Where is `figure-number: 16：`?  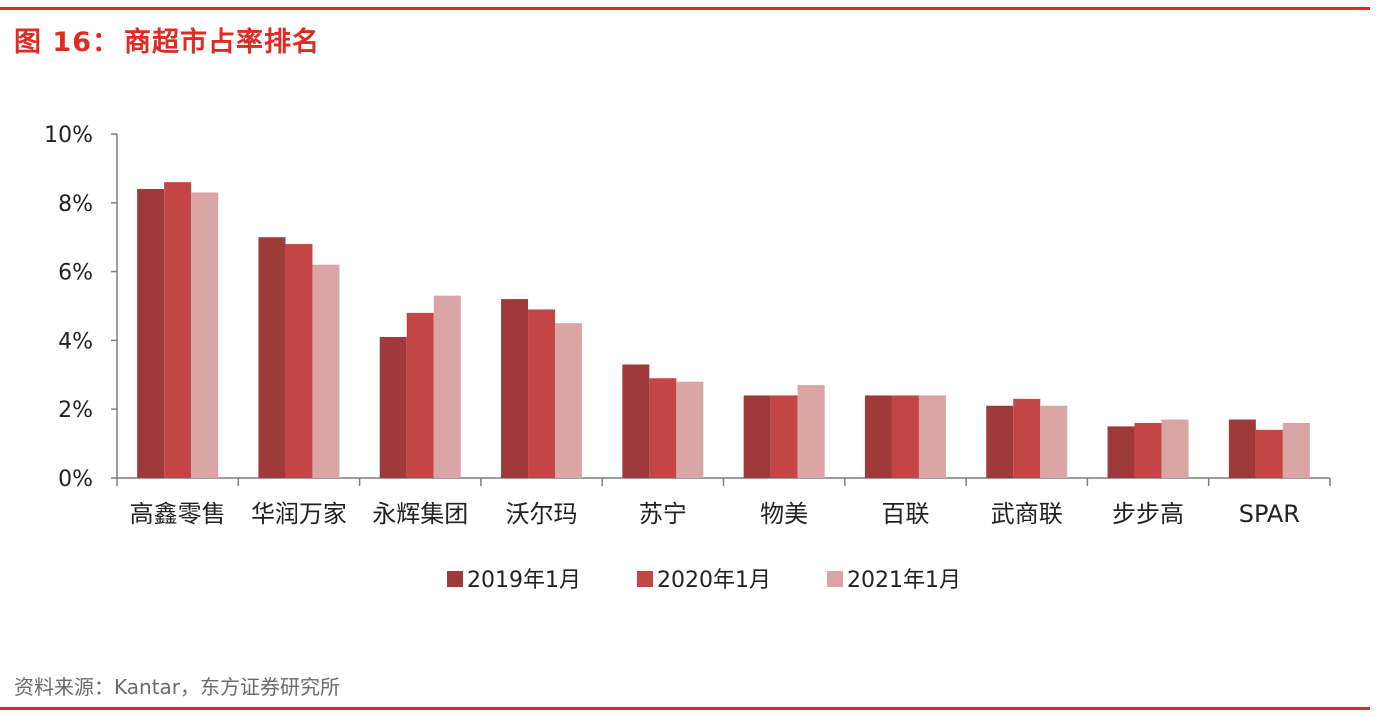
figure-number: 16： is located at coordinates (86, 42).